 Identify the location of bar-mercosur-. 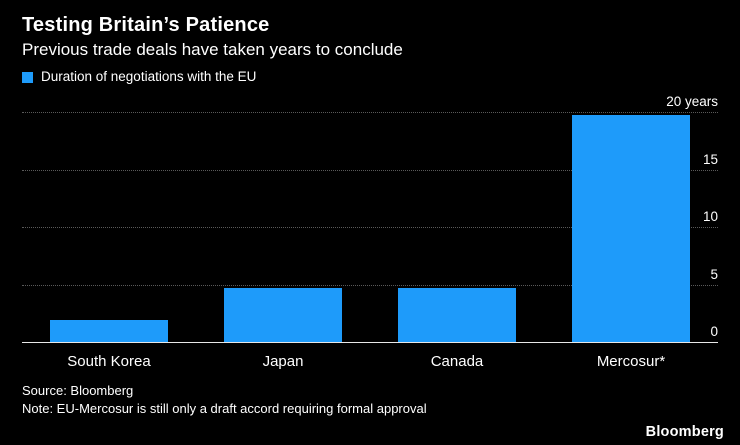
(631, 229).